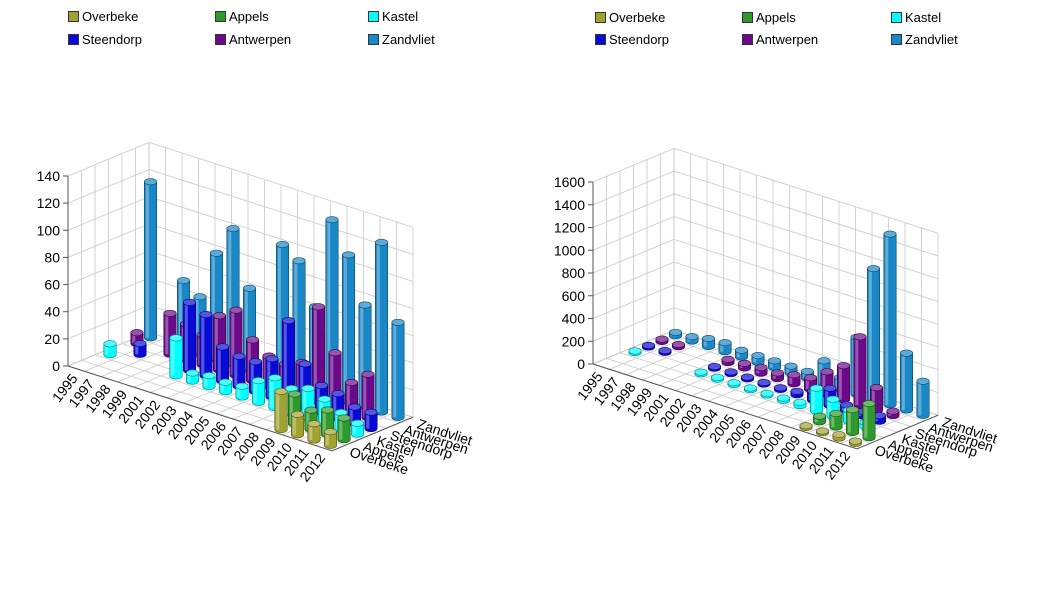  What do you see at coordinates (569, 250) in the screenshot?
I see `y-tick-label: 1000` at bounding box center [569, 250].